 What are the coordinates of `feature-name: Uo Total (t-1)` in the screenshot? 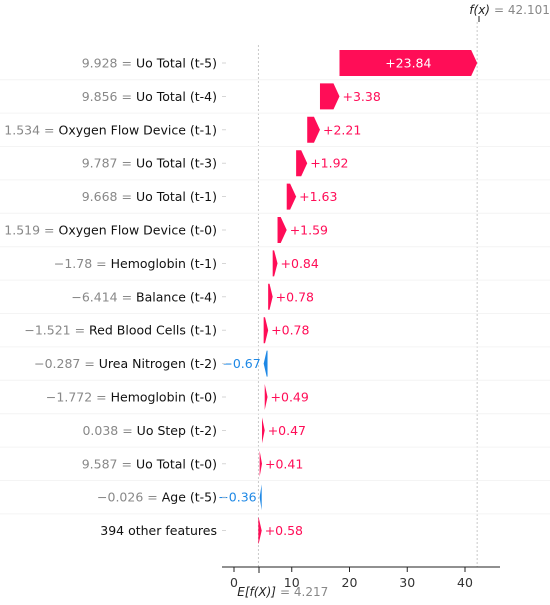 It's located at (176, 196).